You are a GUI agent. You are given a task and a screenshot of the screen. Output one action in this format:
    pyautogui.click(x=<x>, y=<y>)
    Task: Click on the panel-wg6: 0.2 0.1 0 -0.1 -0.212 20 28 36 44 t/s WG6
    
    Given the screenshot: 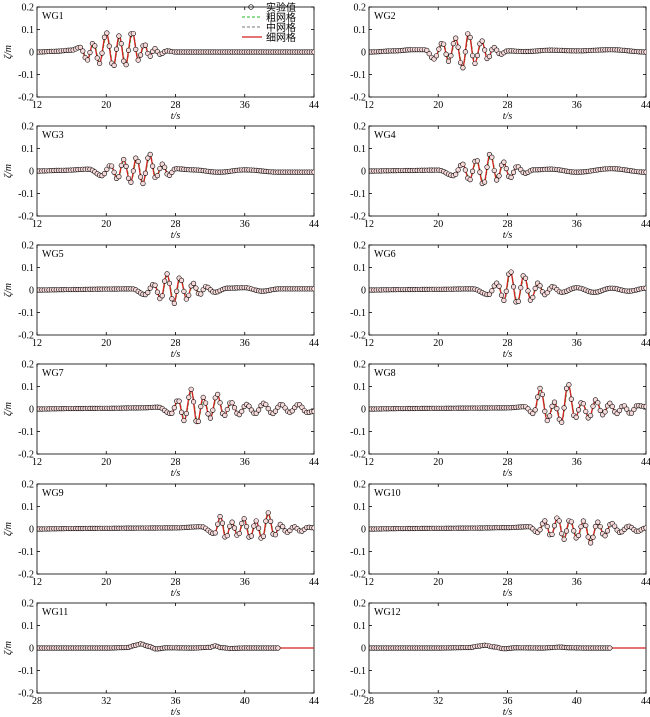 What is the action you would take?
    pyautogui.click(x=500, y=301)
    